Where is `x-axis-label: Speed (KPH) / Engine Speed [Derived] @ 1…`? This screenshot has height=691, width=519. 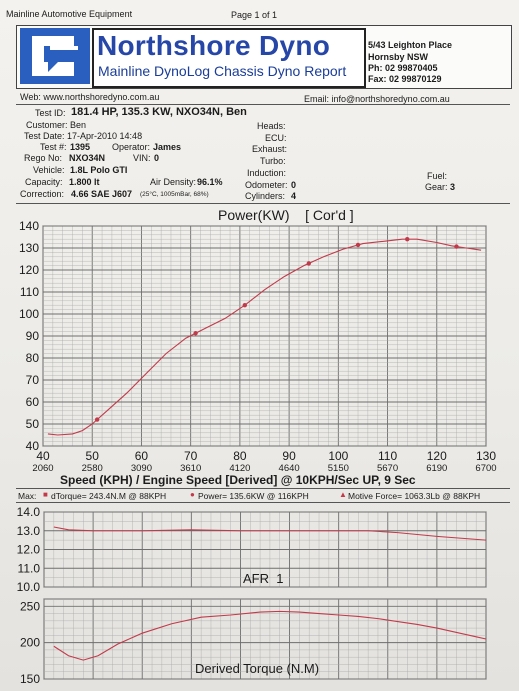 x-axis-label: Speed (KPH) / Engine Speed [Derived] @ 1… is located at coordinates (238, 480).